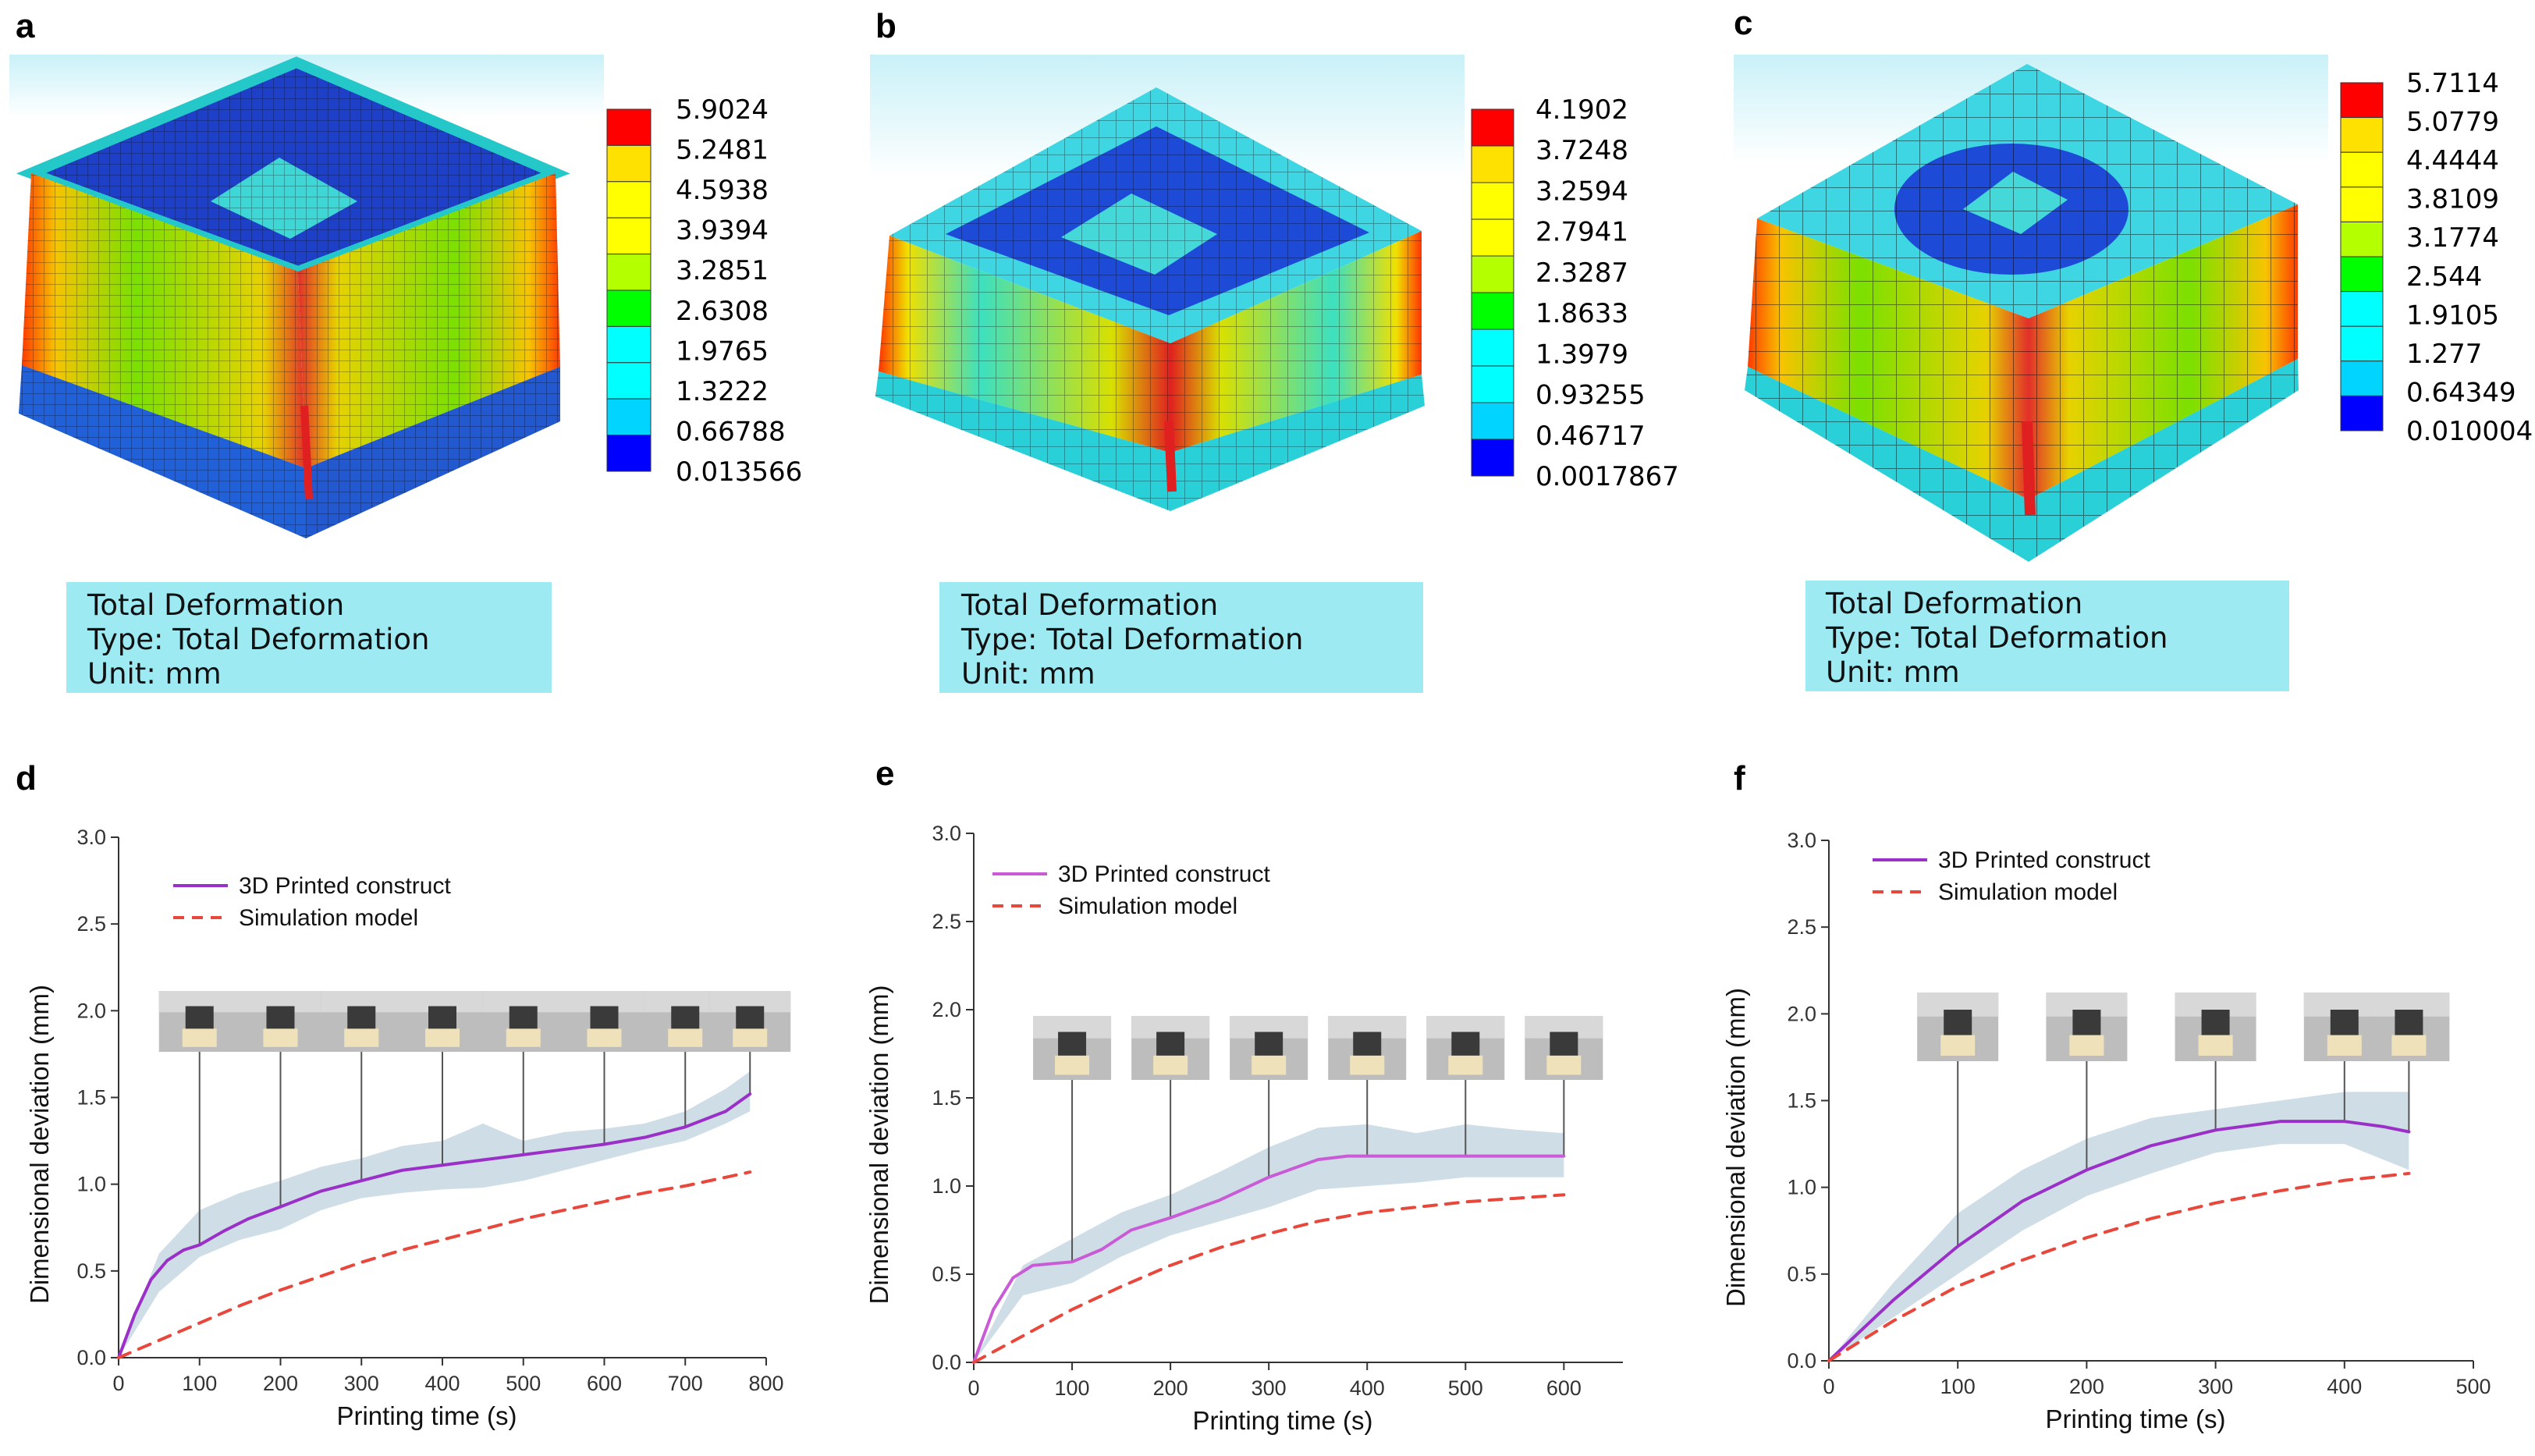  Describe the element at coordinates (434, 1226) in the screenshot. I see `series-line-printed-construct` at that location.